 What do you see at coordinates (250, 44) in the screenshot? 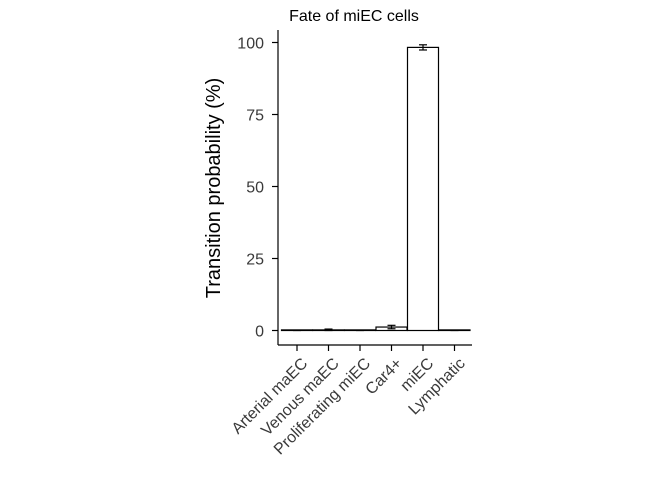
I see `y-tick-label: 100` at bounding box center [250, 44].